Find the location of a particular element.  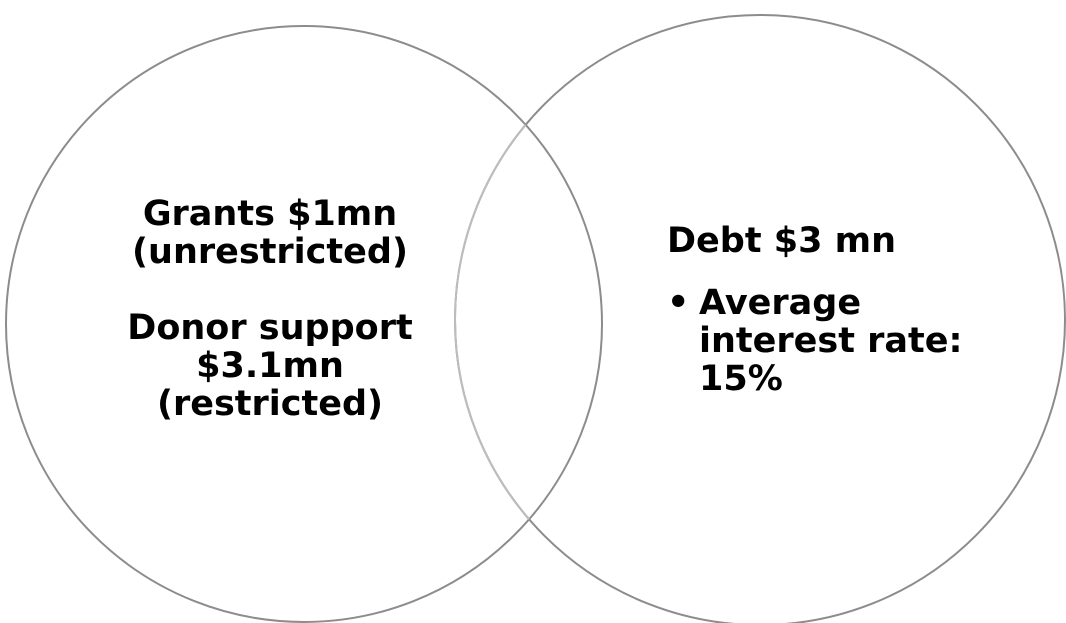

interest-rate-line-3: 15% is located at coordinates (741, 379).